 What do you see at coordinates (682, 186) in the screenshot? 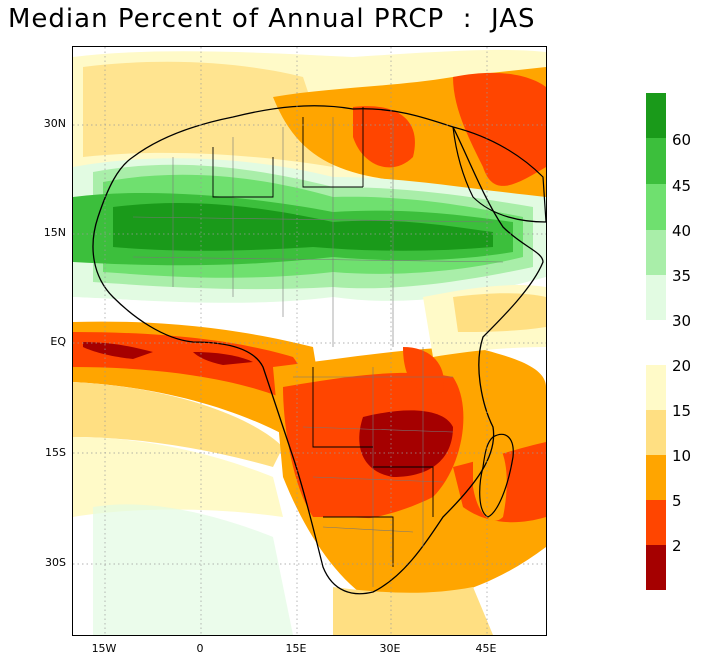
I see `colorbar-label-45: 45` at bounding box center [682, 186].